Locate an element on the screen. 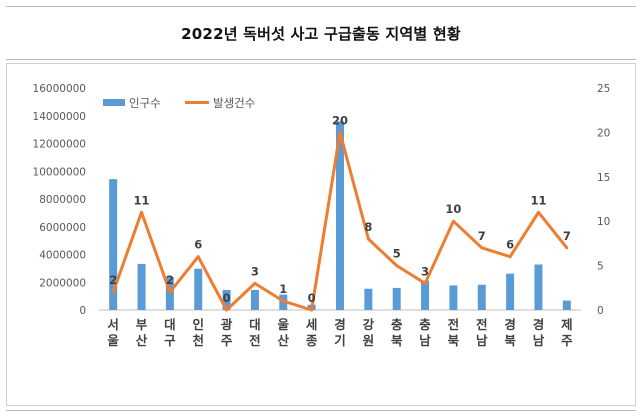 This screenshot has height=419, width=642. right-tick-label: 25 is located at coordinates (603, 89).